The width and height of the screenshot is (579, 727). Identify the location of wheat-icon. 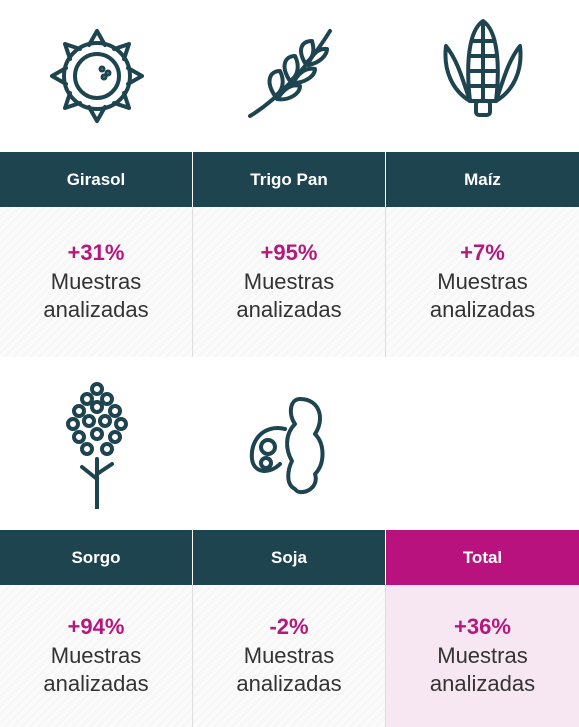
(289, 76).